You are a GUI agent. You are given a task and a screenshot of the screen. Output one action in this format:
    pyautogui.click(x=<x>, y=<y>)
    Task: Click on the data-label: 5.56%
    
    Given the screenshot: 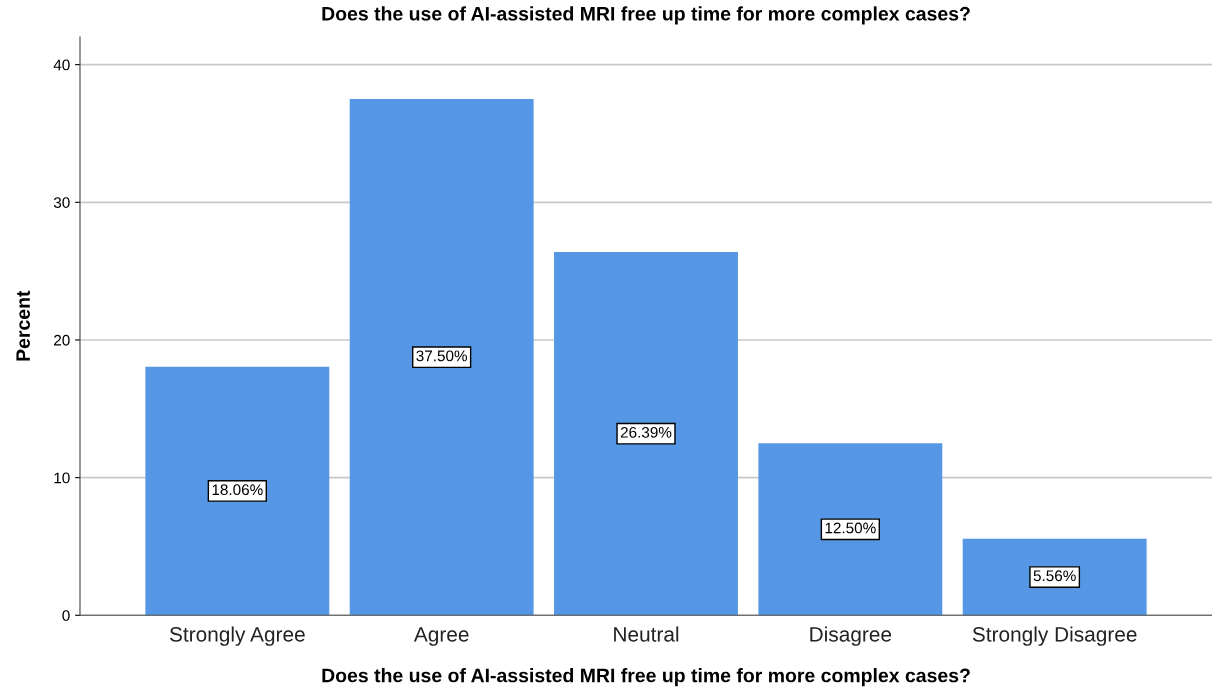 What is the action you would take?
    pyautogui.click(x=1054, y=576)
    